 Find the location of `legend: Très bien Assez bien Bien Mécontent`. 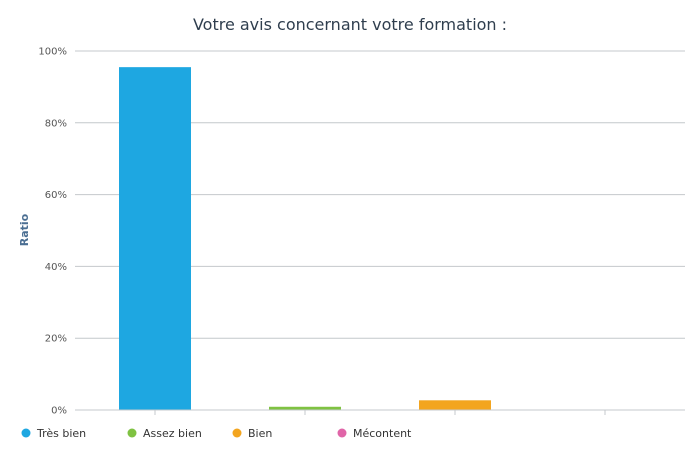

legend: Très bien Assez bien Bien Mécontent is located at coordinates (217, 433).